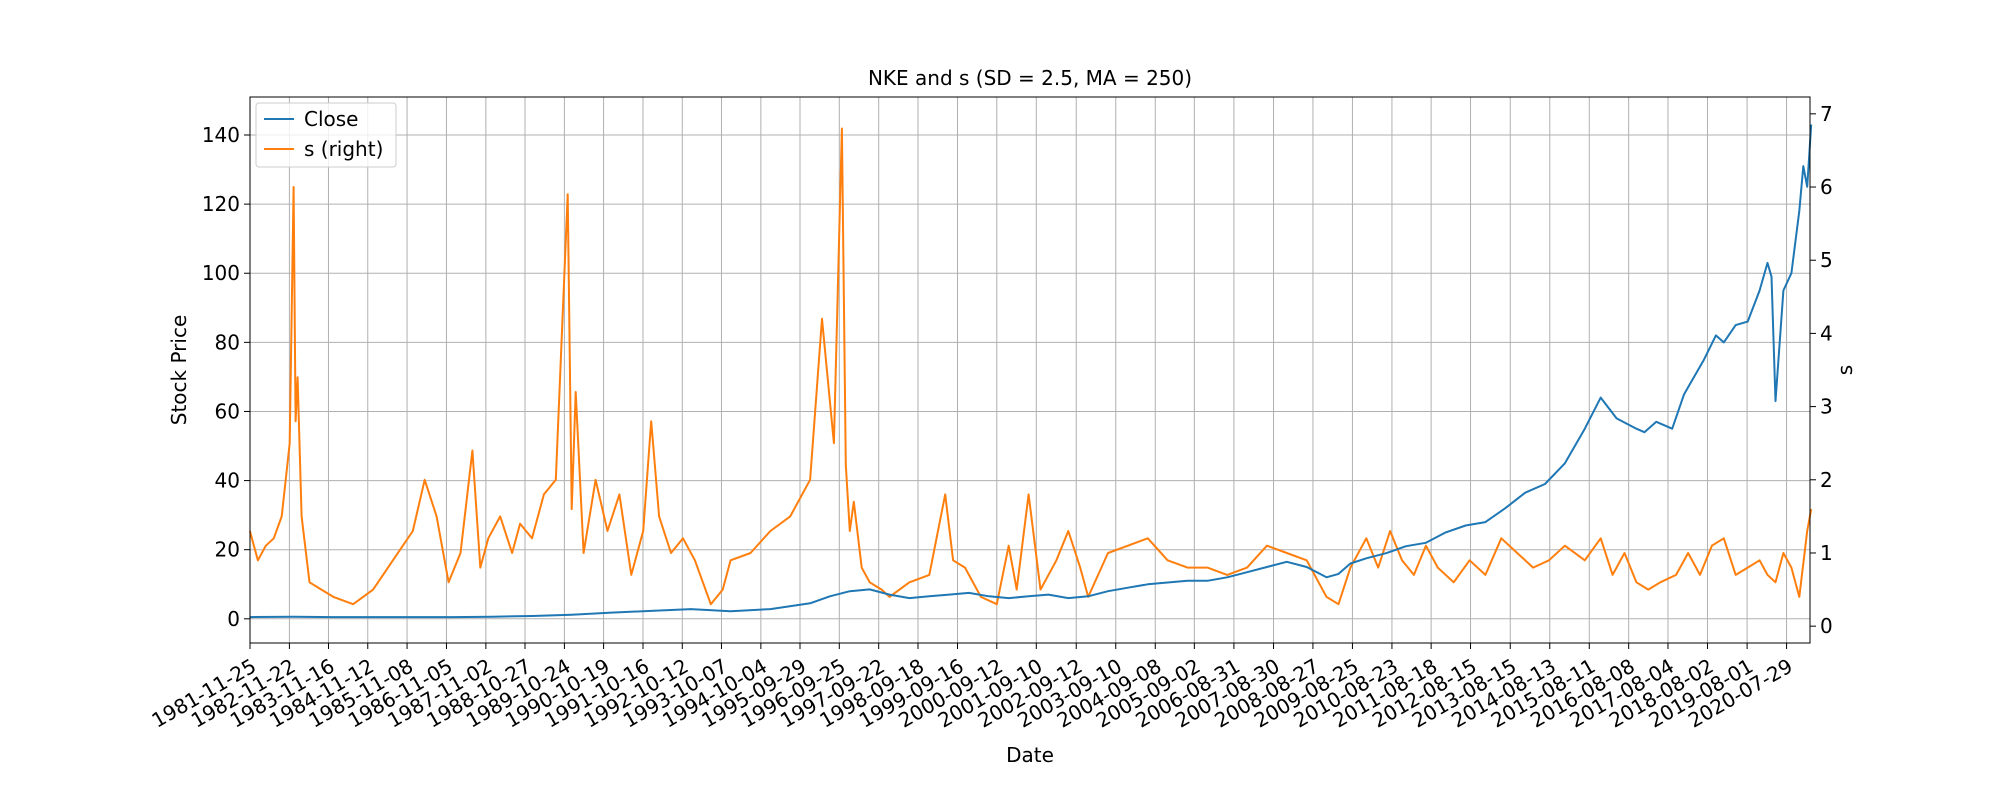 This screenshot has height=800, width=2000. What do you see at coordinates (1030, 78) in the screenshot?
I see `chart-title: NKE and s (SD = 2.5, MA = 250)` at bounding box center [1030, 78].